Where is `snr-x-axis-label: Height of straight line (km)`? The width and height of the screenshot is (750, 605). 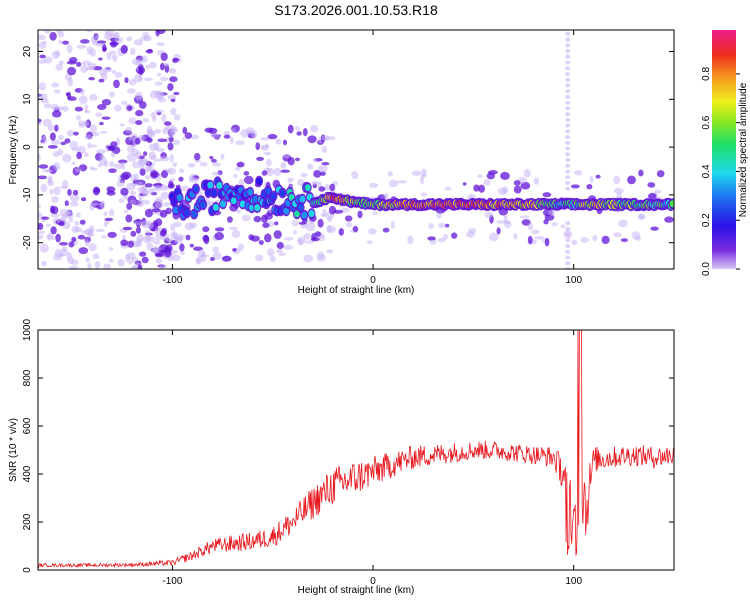 snr-x-axis-label: Height of straight line (km) is located at coordinates (356, 590).